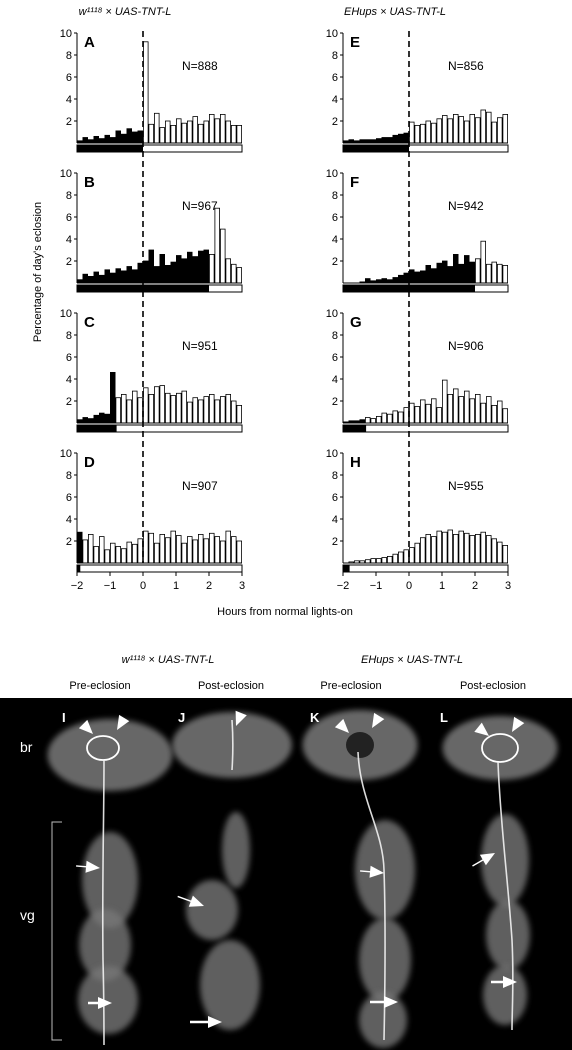 The image size is (572, 1050). What do you see at coordinates (236, 850) in the screenshot?
I see `vg-j-upper` at bounding box center [236, 850].